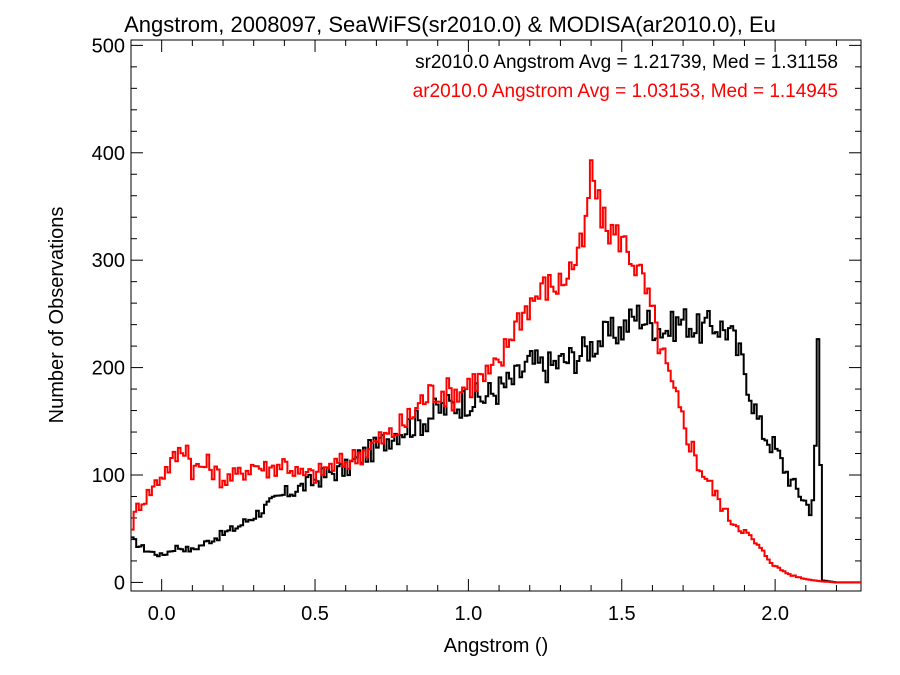 The width and height of the screenshot is (900, 675). Describe the element at coordinates (162, 614) in the screenshot. I see `x-tick-label: 0.0` at that location.